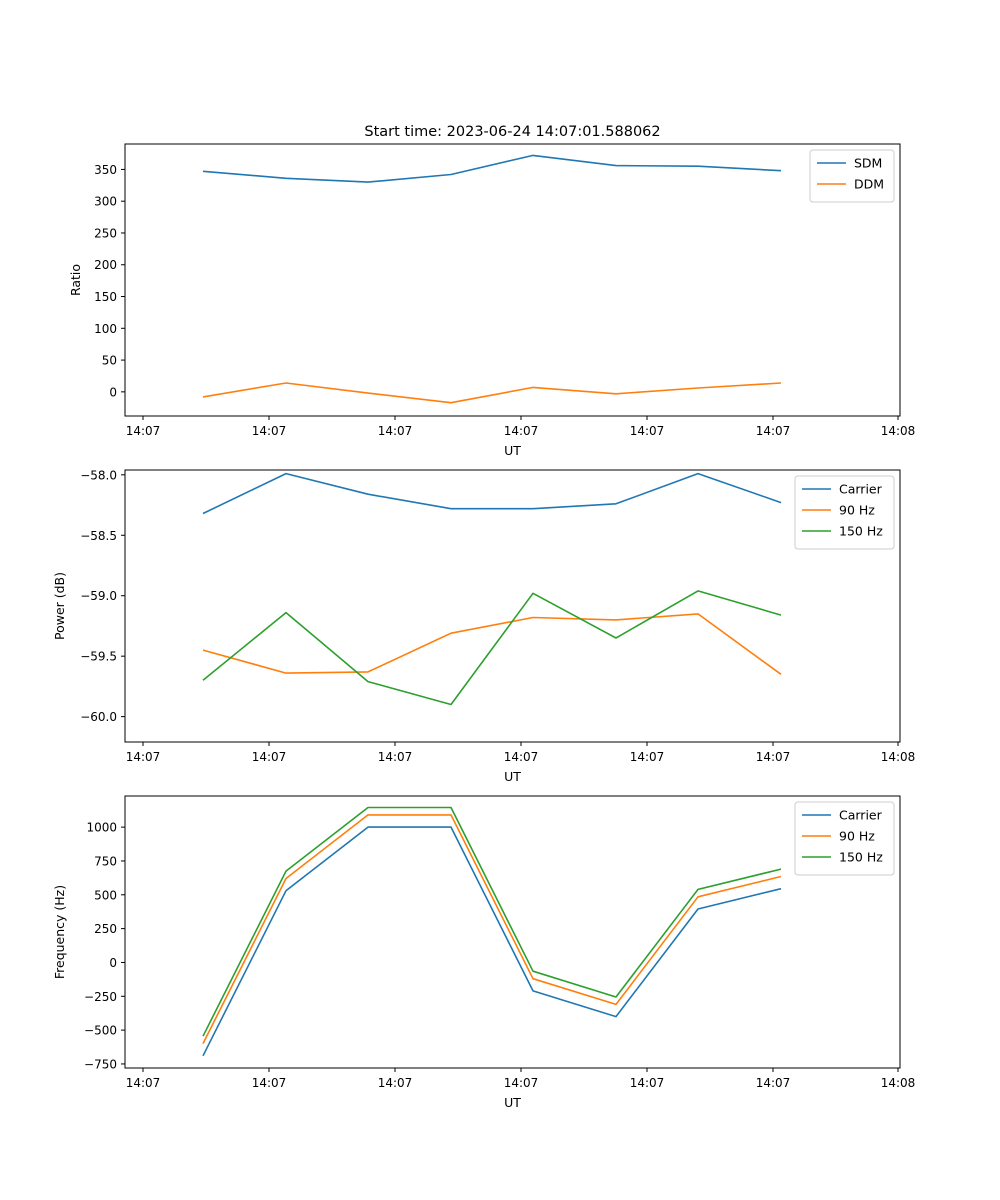 This screenshot has width=1000, height=1200. What do you see at coordinates (98, 475) in the screenshot?
I see `y-tick-label: −58.0` at bounding box center [98, 475].